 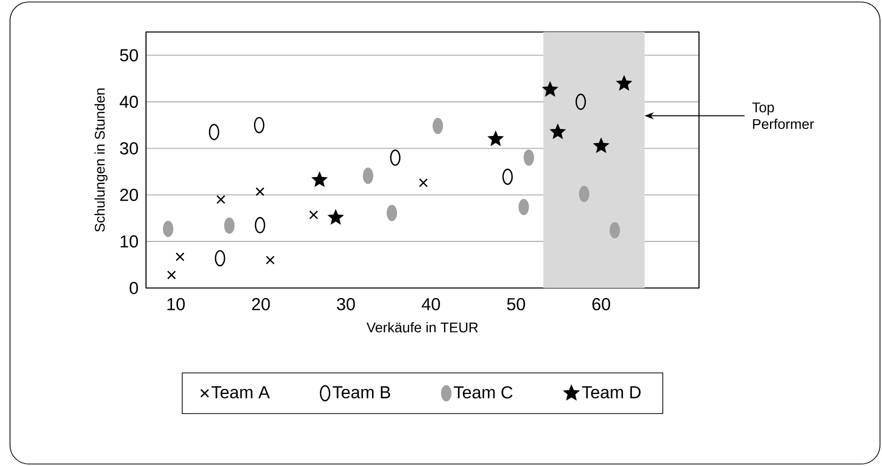 What do you see at coordinates (129, 55) in the screenshot?
I see `y-tick-label: 50` at bounding box center [129, 55].